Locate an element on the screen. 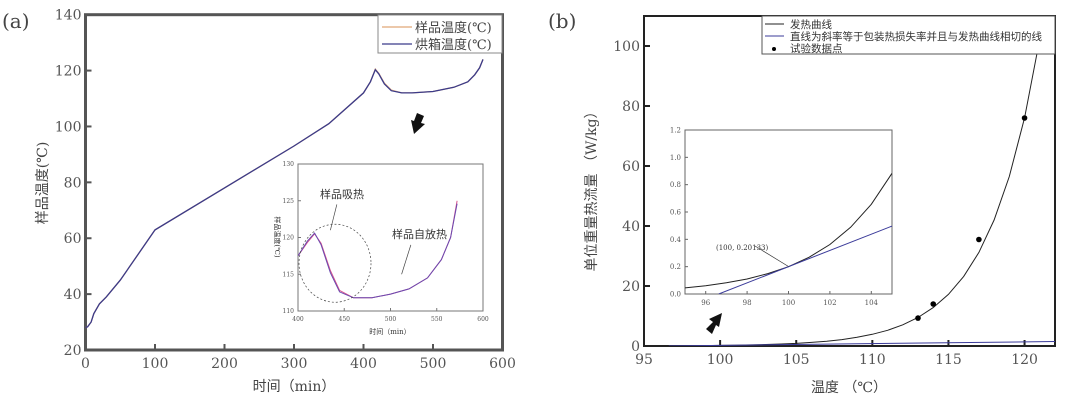 This screenshot has height=412, width=1080. inset-b-xtick-label: 98 is located at coordinates (747, 303).